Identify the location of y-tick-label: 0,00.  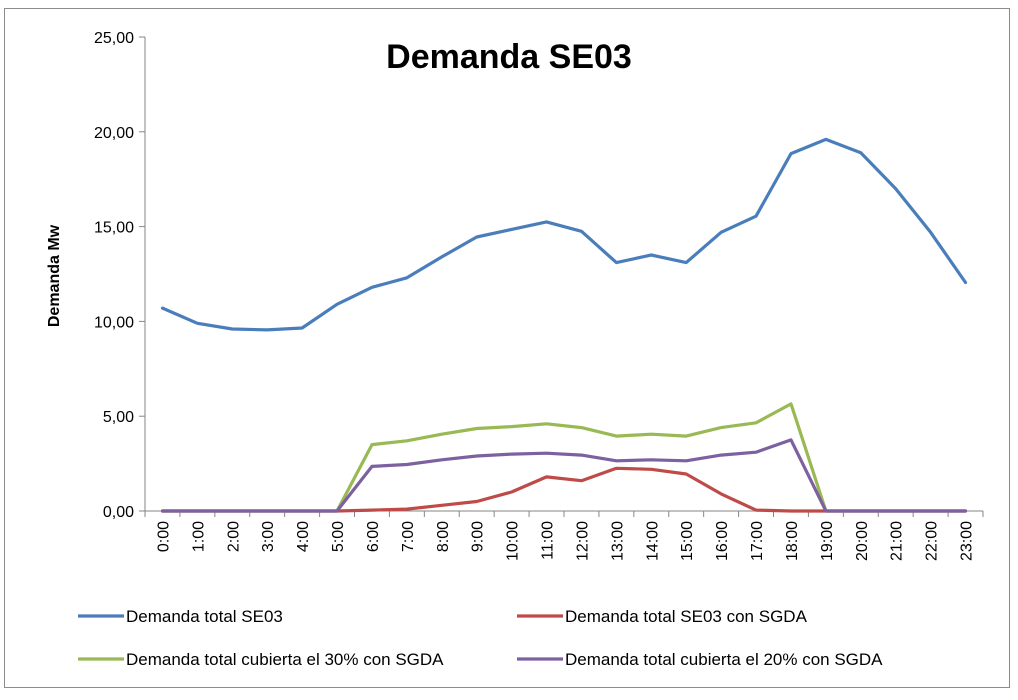
(118, 512).